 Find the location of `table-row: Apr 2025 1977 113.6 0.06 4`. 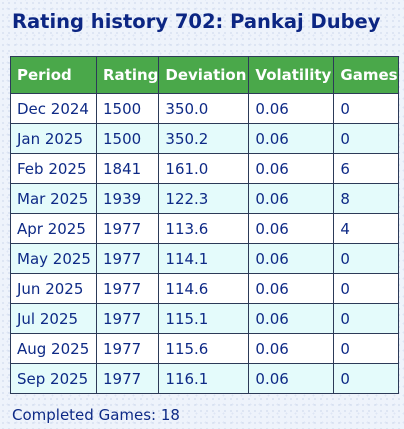

table-row: Apr 2025 1977 113.6 0.06 4 is located at coordinates (204, 228).